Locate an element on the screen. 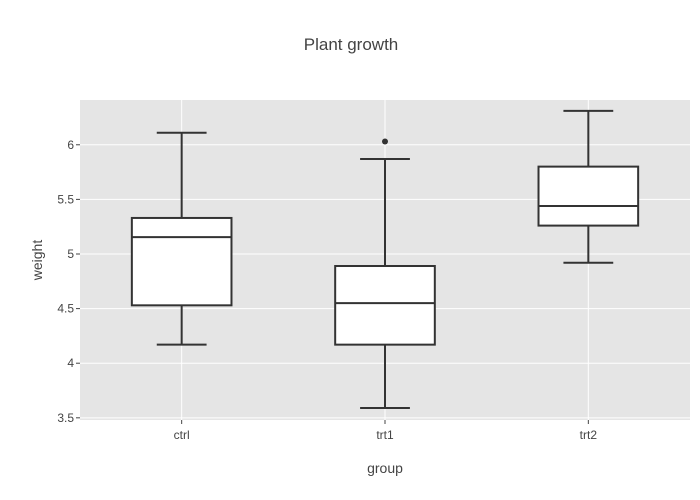  y-tick-label: 4 is located at coordinates (70, 363).